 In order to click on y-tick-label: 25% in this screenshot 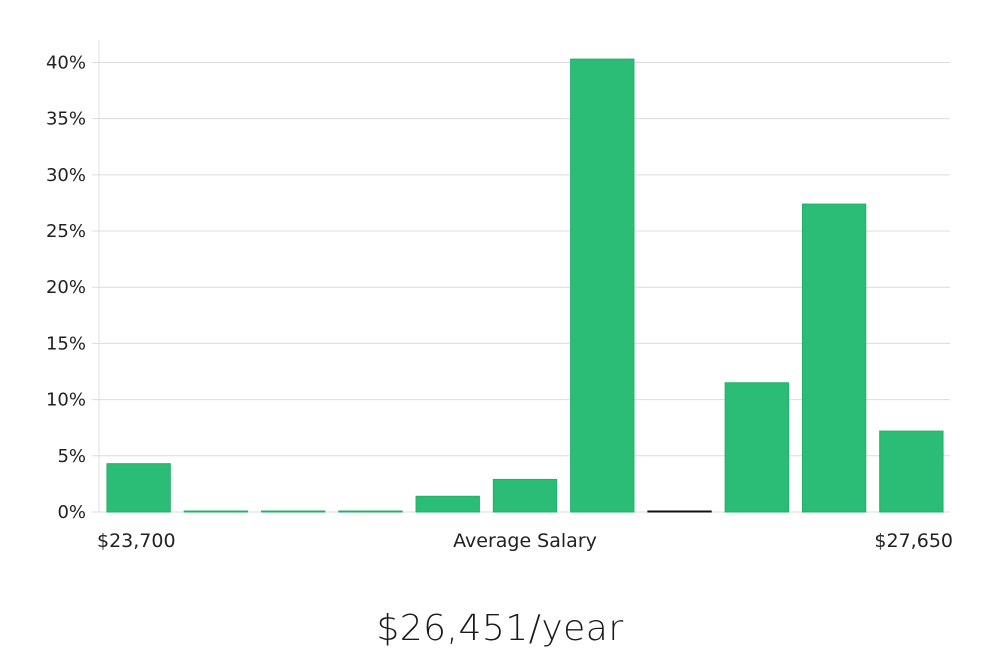, I will do `click(66, 231)`.